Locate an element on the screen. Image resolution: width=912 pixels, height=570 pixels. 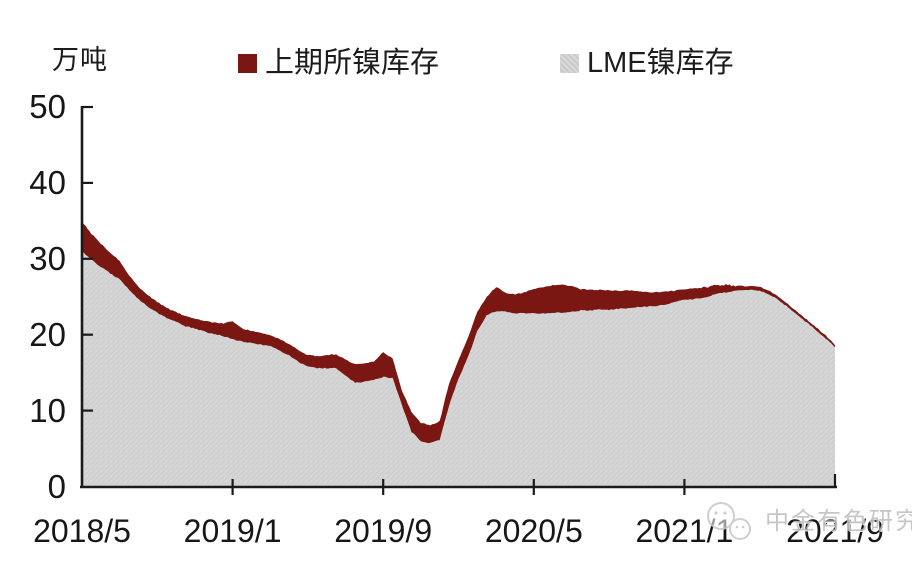
y-axis-tick-label: 20 is located at coordinates (47, 334).